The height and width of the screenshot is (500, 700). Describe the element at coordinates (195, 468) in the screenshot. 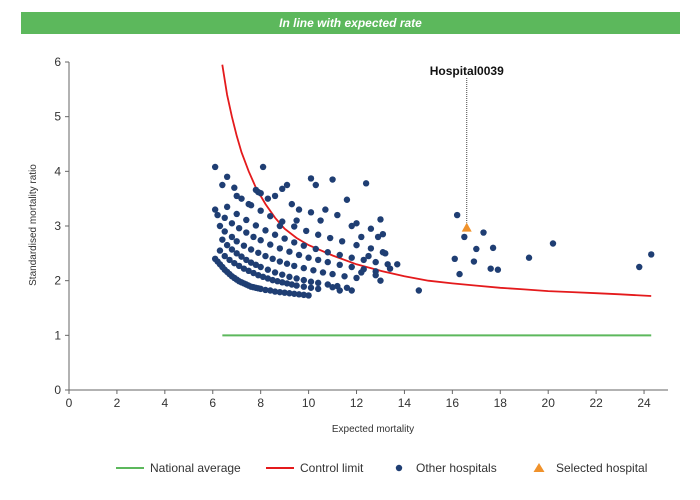

I see `legend-national-average-label: National average` at that location.